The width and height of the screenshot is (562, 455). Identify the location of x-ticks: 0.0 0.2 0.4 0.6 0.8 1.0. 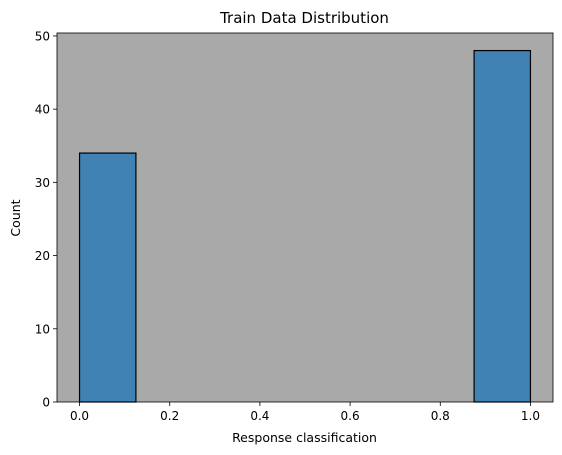
(305, 412).